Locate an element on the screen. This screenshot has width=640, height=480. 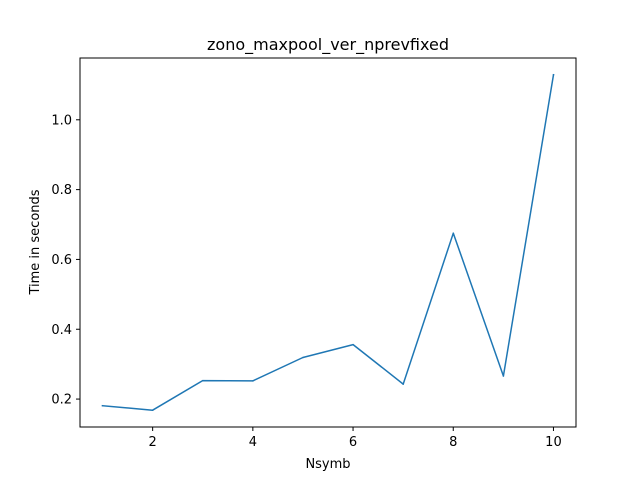
y-axis-ticks: 0.2 0.4 0.6 0.8 1.0 is located at coordinates (65, 260).